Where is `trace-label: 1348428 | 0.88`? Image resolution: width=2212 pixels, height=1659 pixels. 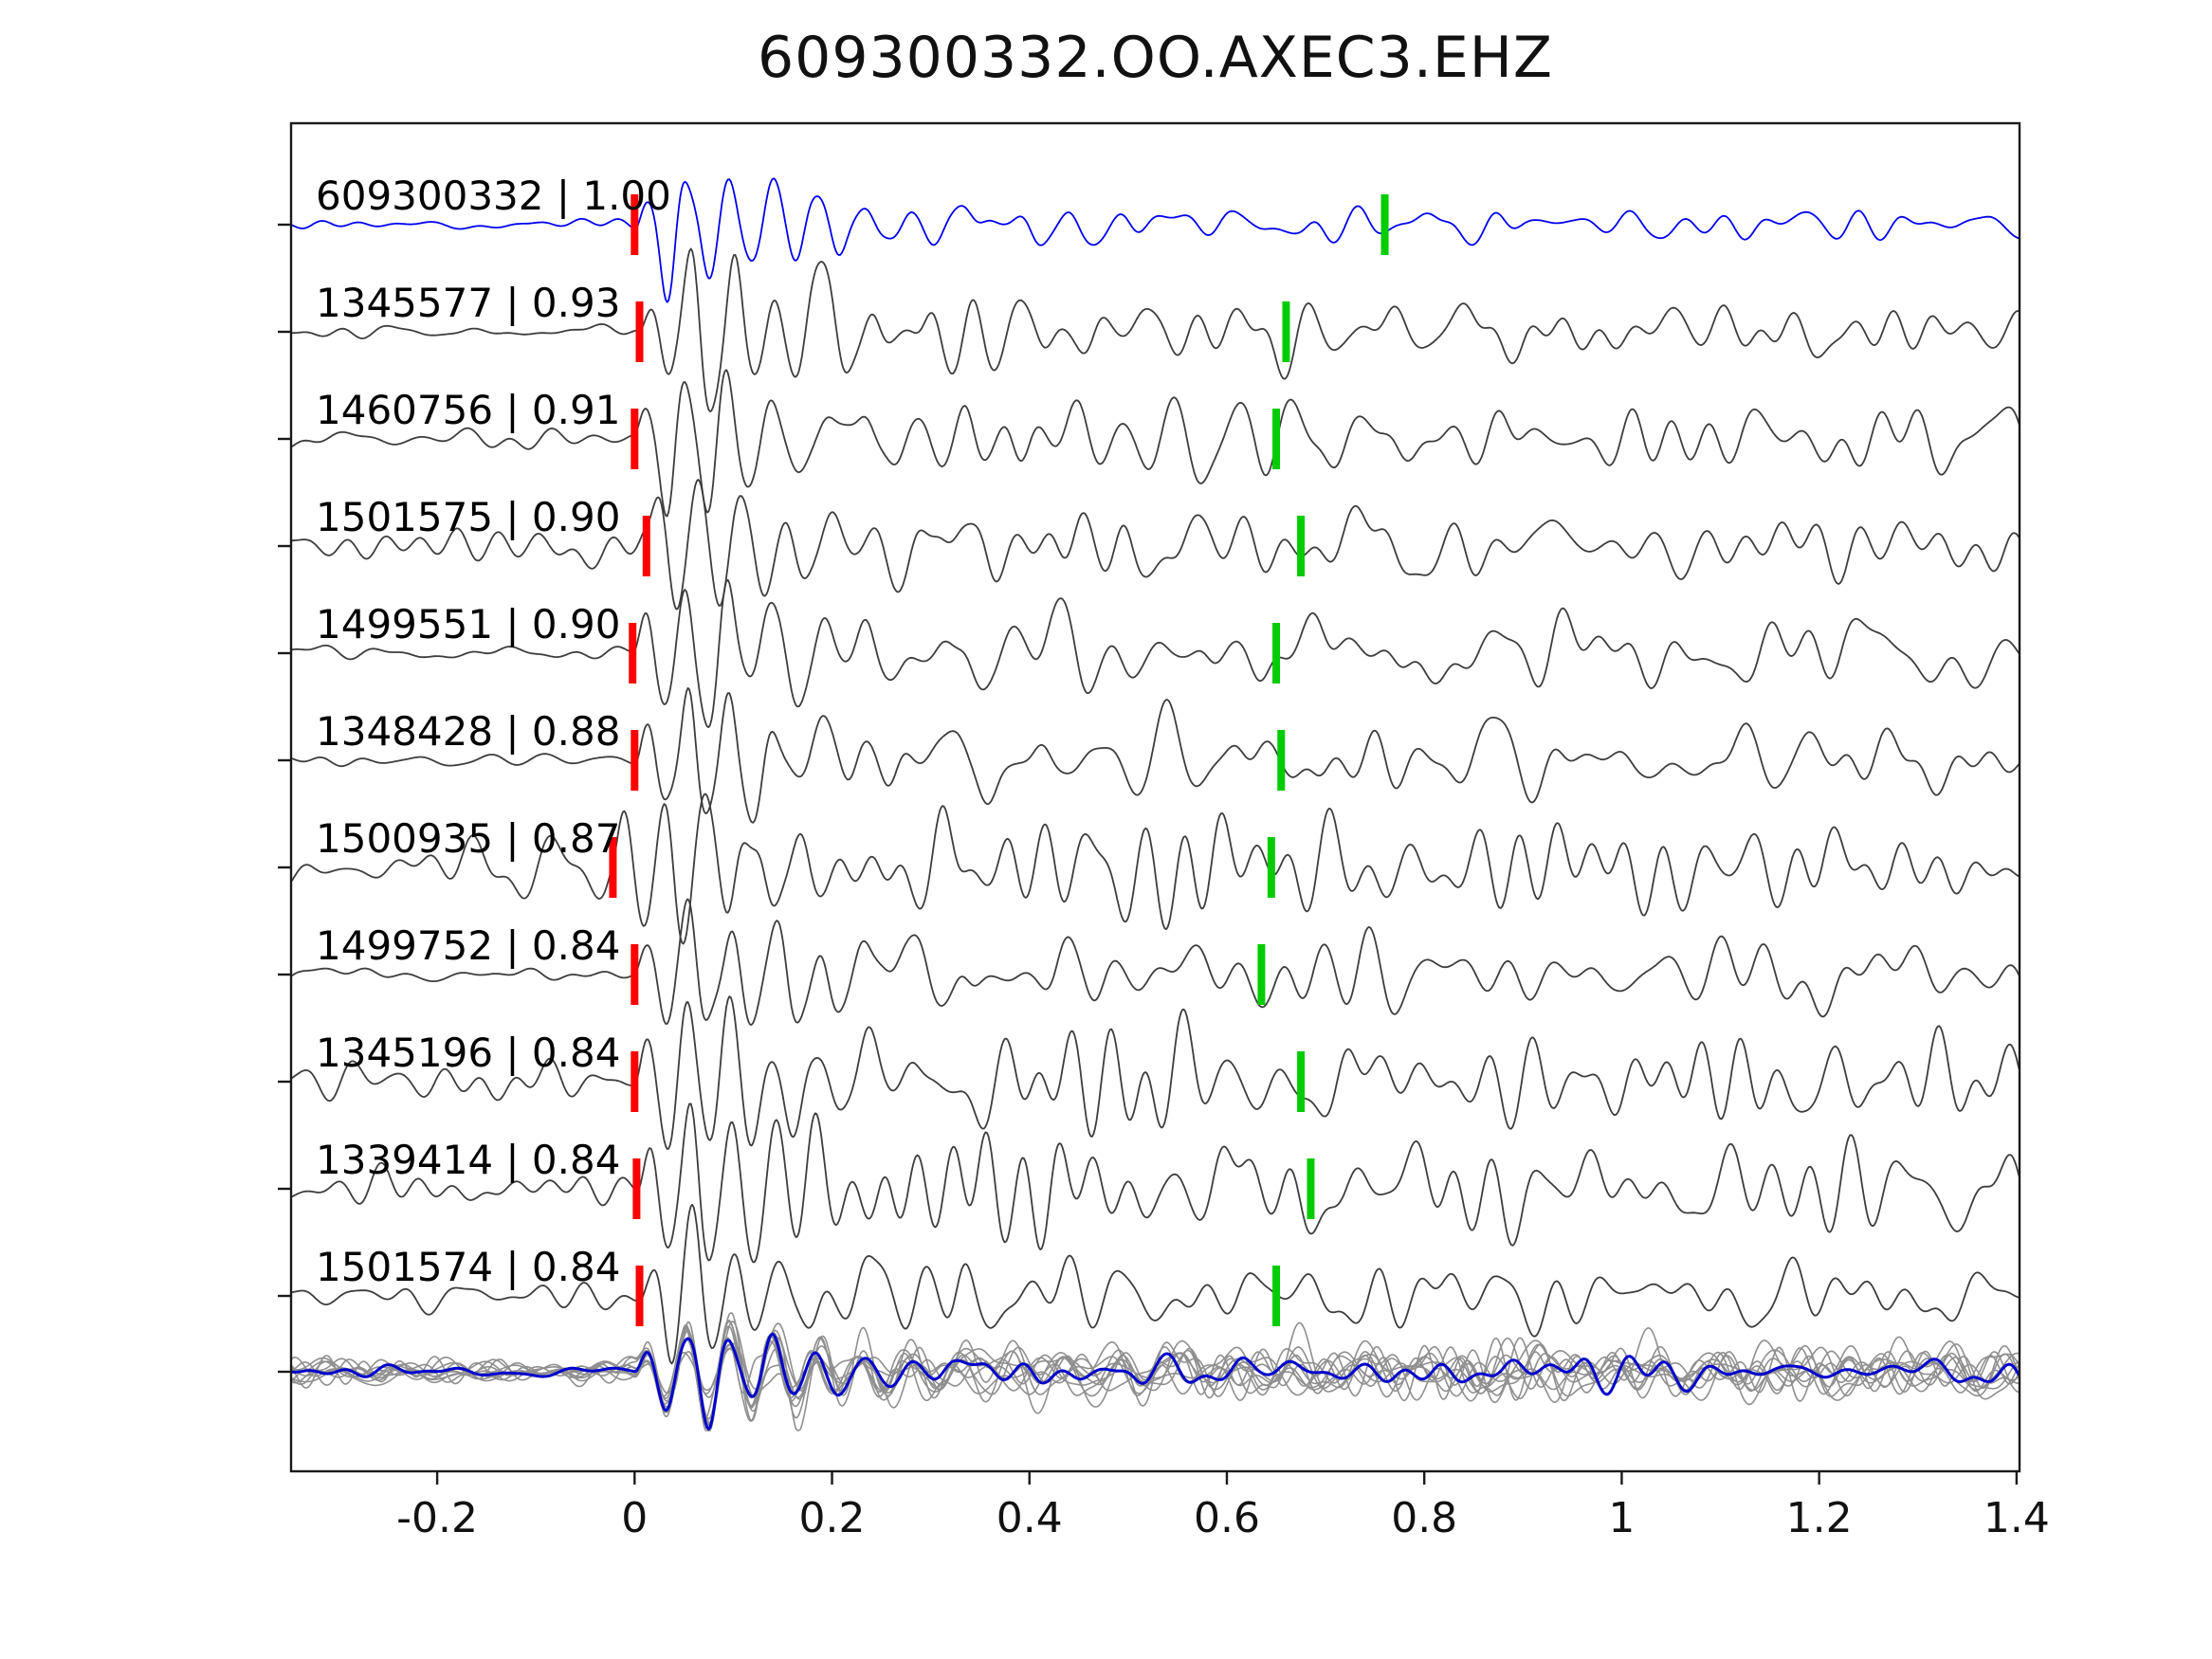 trace-label: 1348428 | 0.88 is located at coordinates (468, 731).